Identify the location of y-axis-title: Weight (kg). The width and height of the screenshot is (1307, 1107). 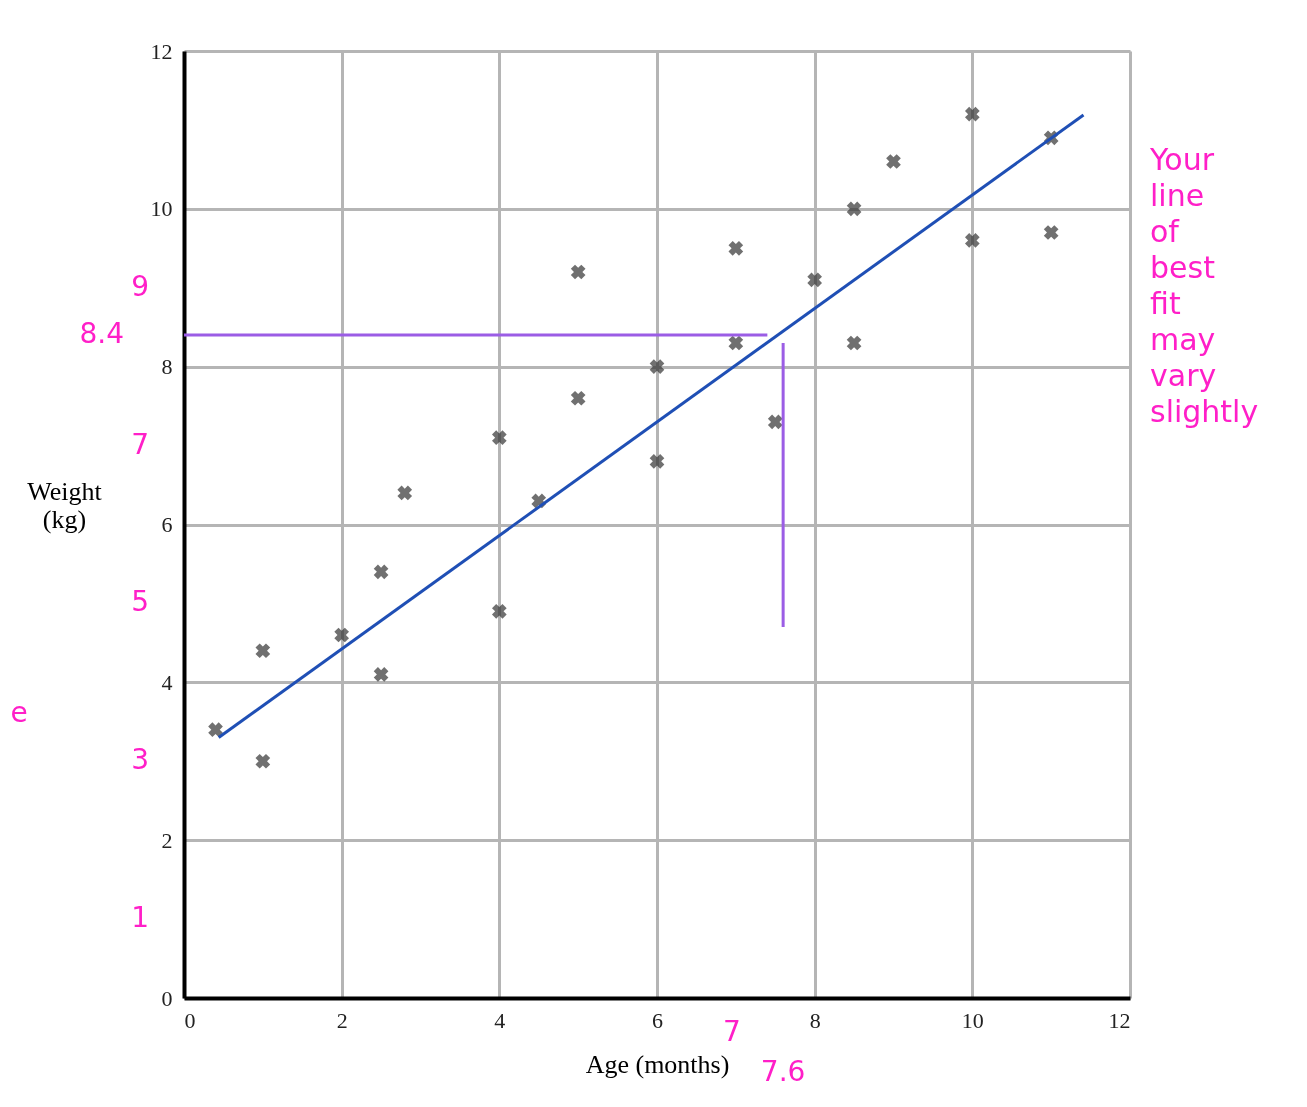
(65, 505).